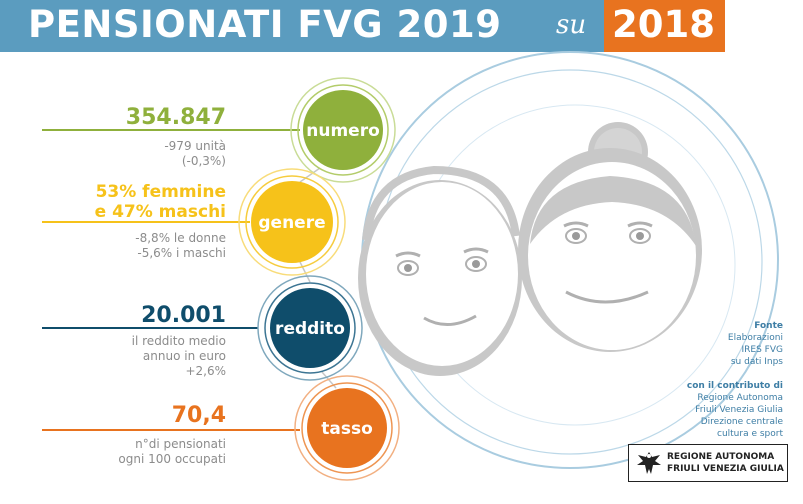 This screenshot has height=504, width=803. Describe the element at coordinates (755, 338) in the screenshot. I see `source-line: Elaborazioni` at that location.